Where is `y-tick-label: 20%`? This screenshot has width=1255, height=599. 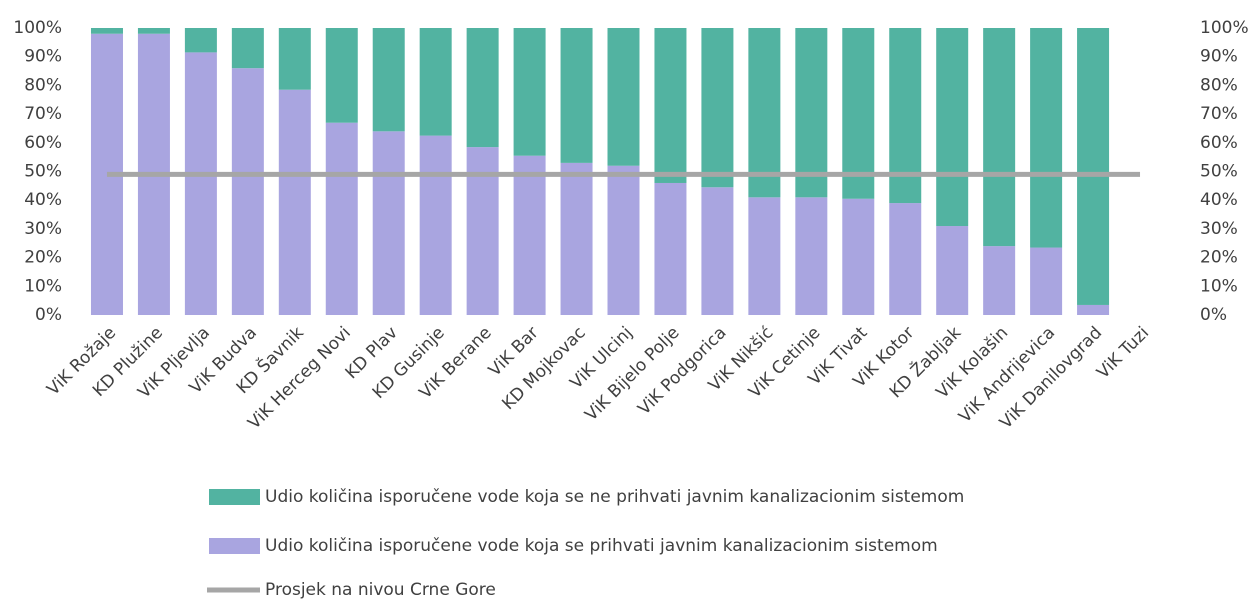 y-tick-label: 20% is located at coordinates (43, 258).